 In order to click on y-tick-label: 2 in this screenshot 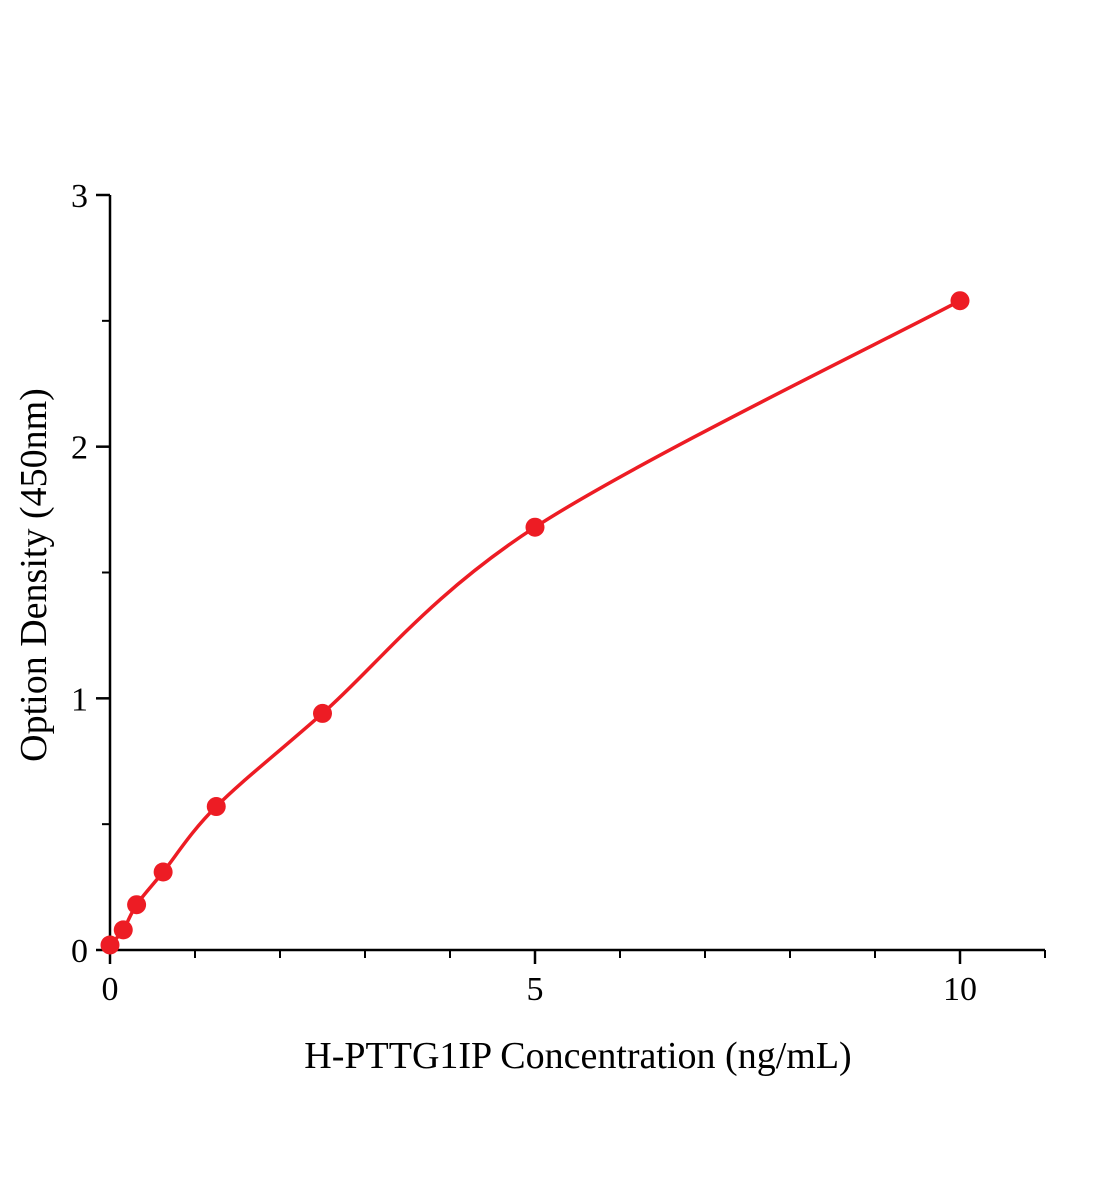, I will do `click(79, 448)`.